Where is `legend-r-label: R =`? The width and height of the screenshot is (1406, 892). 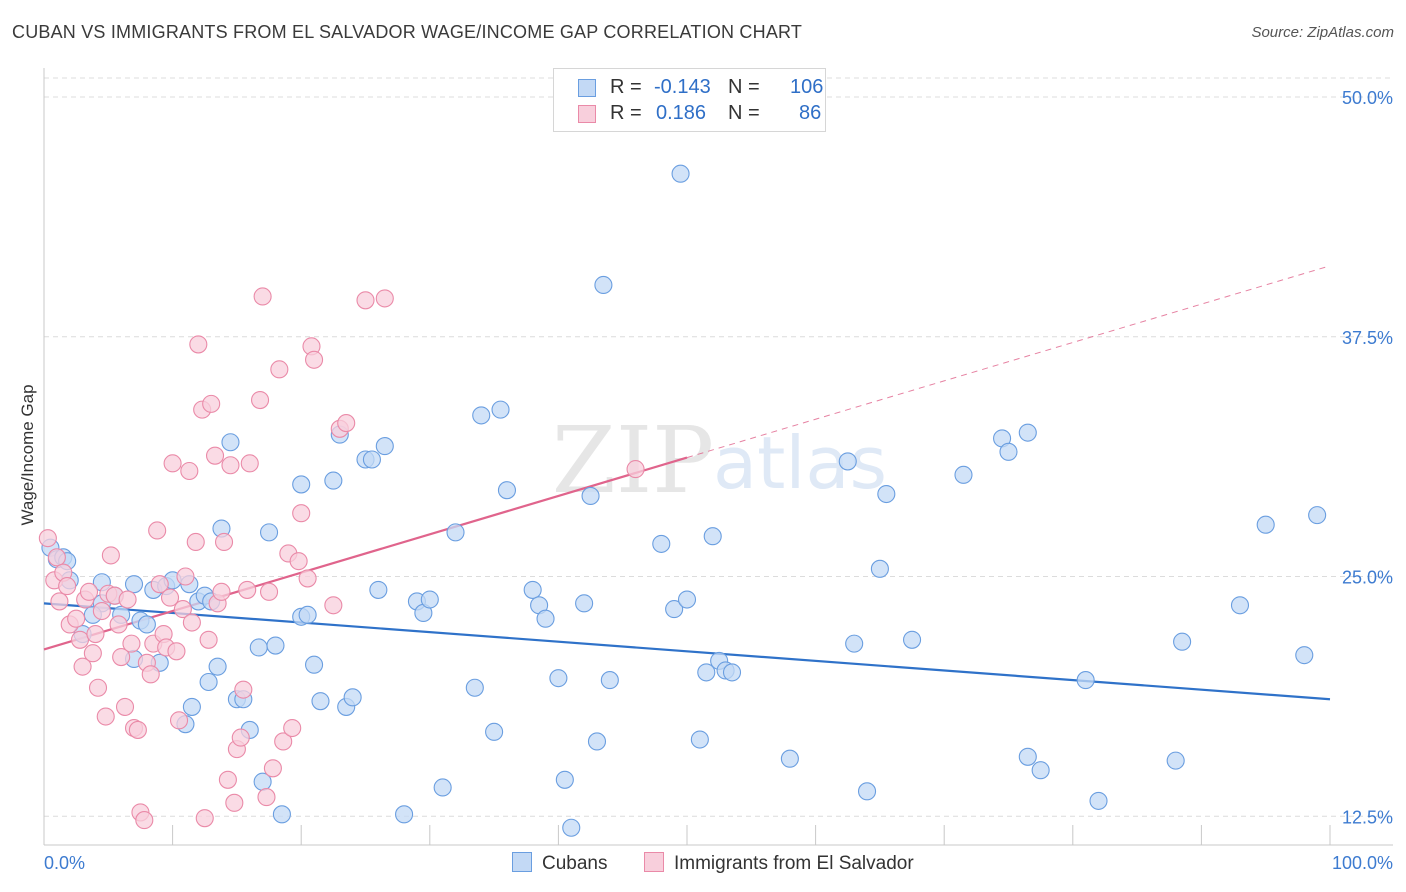 legend-r-label: R = is located at coordinates (626, 87).